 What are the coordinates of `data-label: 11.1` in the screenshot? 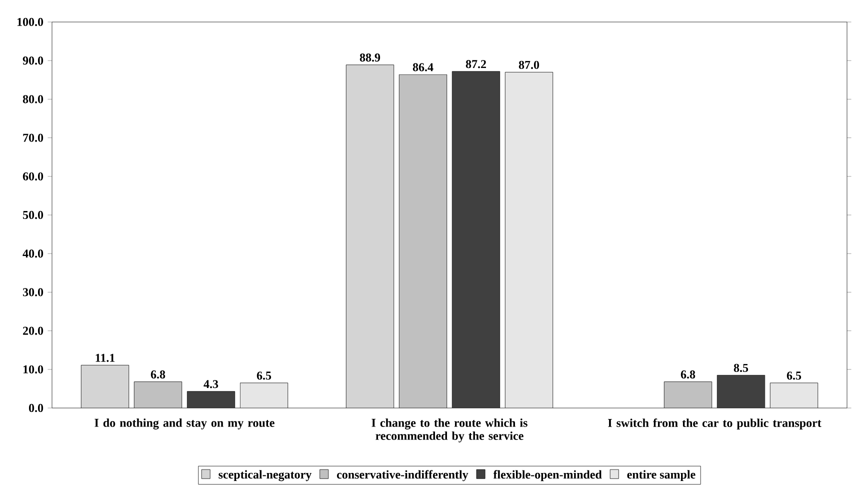 It's located at (105, 358).